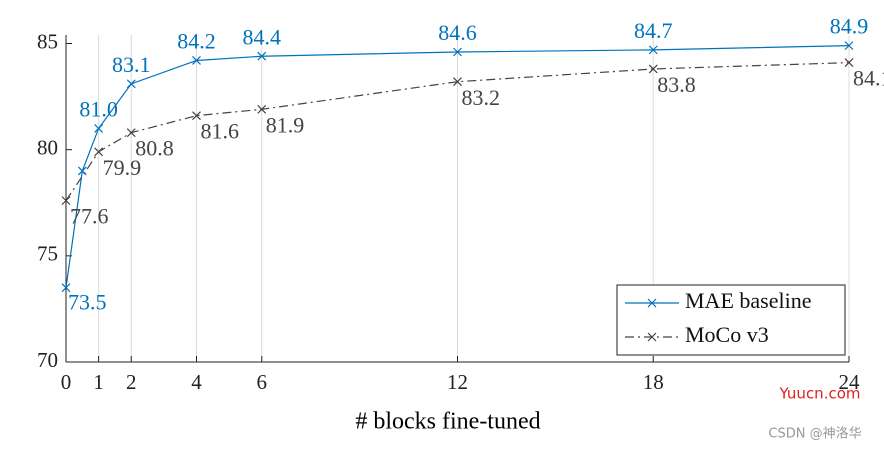 Image resolution: width=884 pixels, height=449 pixels. I want to click on data-label: 84.1, so click(868, 78).